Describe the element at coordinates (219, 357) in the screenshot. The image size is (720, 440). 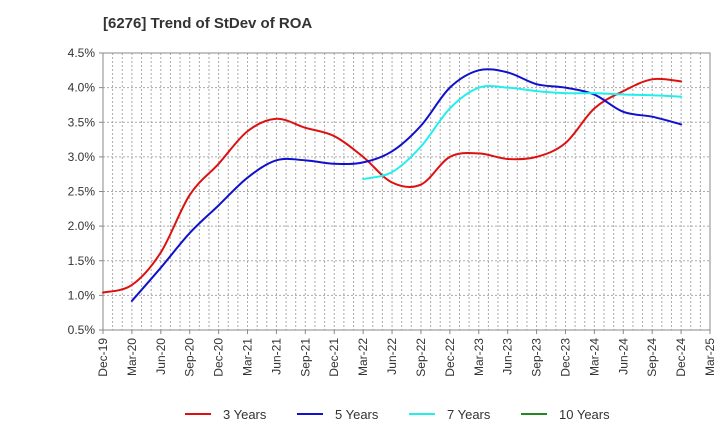
I see `x-tick-label: Dec-20` at that location.